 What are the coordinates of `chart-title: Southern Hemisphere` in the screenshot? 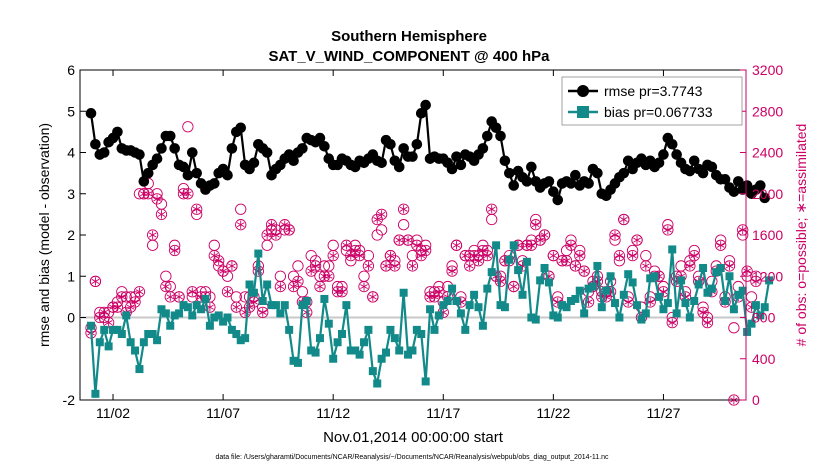 It's located at (409, 36).